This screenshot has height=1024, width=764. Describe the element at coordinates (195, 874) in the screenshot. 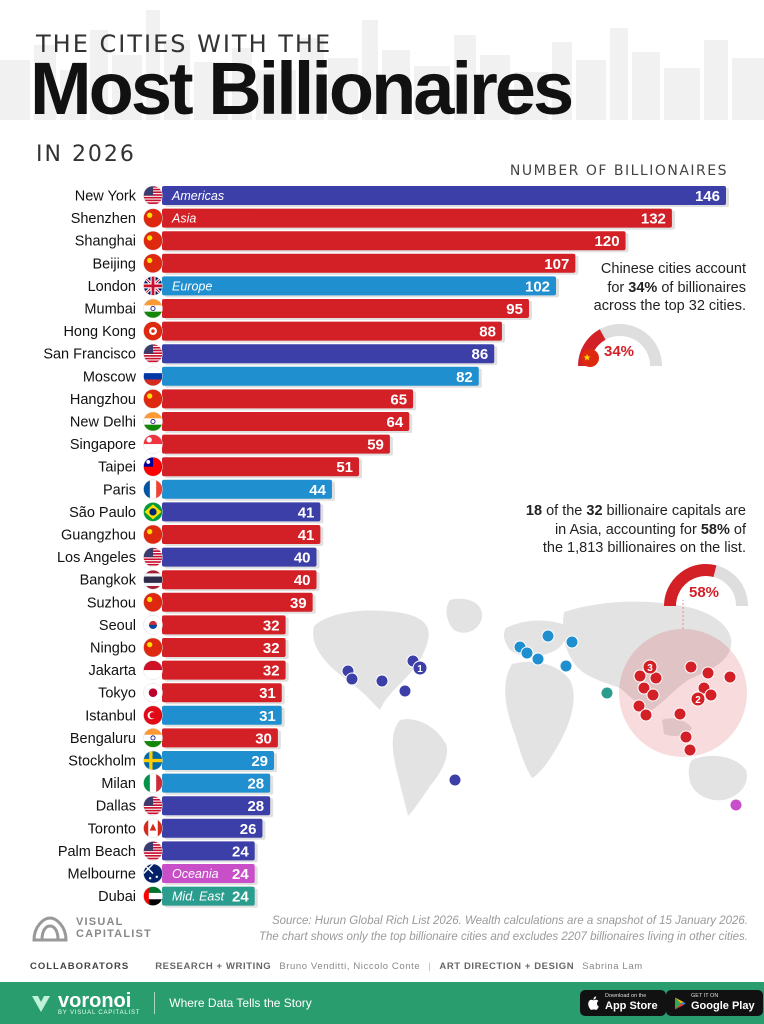

I see `region-label: Oceania` at that location.